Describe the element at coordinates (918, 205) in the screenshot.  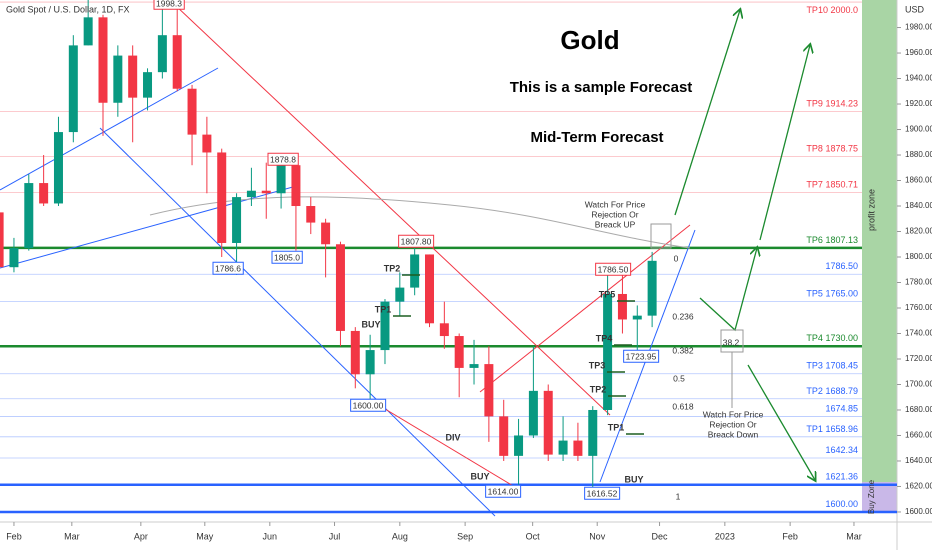
I see `y-tick-label: 1840.00` at that location.